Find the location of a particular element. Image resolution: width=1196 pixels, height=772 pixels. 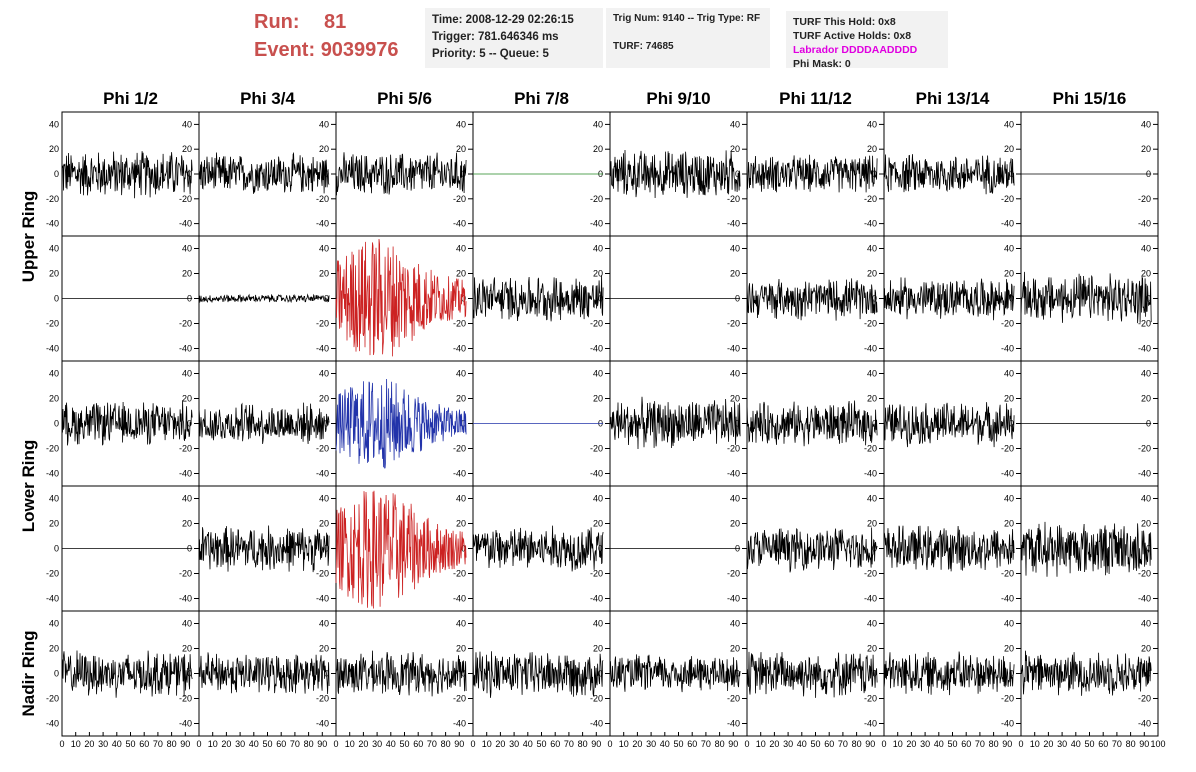

x-tick-label: 30 is located at coordinates (240, 744).